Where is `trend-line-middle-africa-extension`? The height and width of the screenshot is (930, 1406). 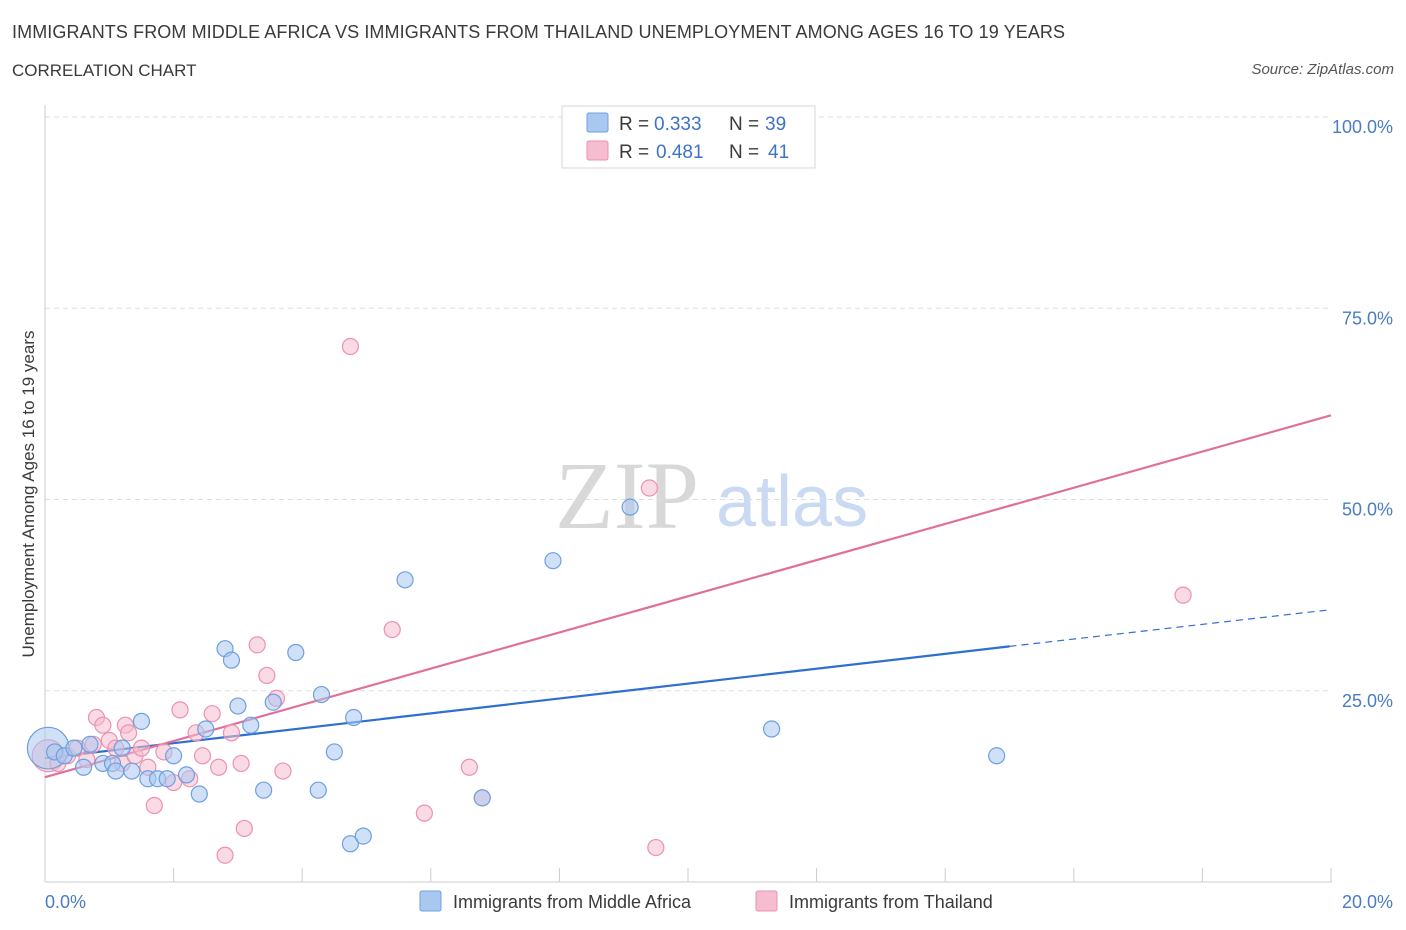
trend-line-middle-africa-extension is located at coordinates (1170, 628).